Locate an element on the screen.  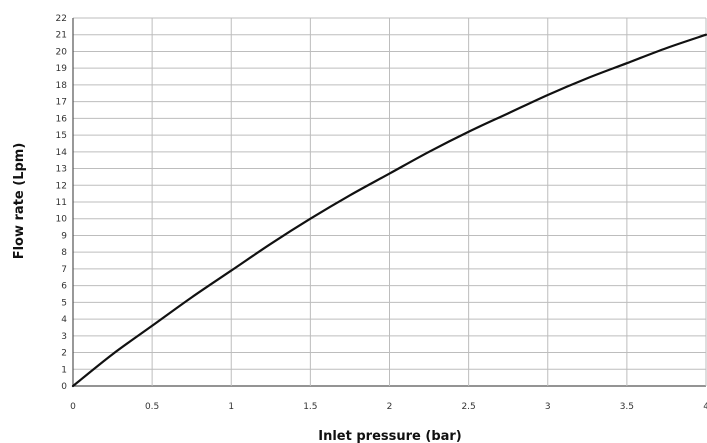
y-tick-label: 2 is located at coordinates (64, 354).